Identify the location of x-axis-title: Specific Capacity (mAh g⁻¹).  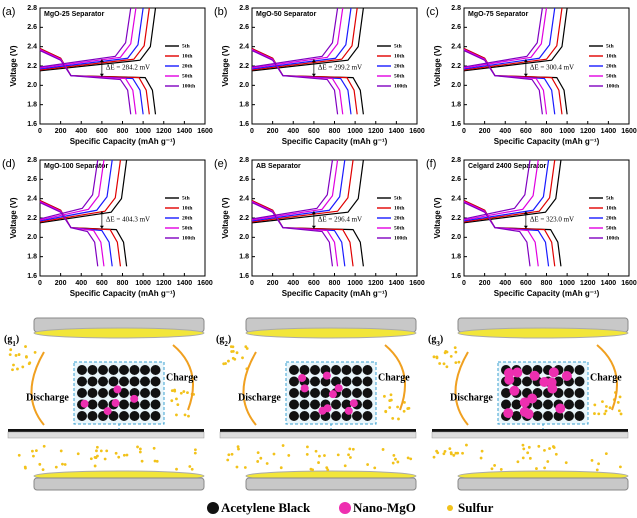
(335, 293).